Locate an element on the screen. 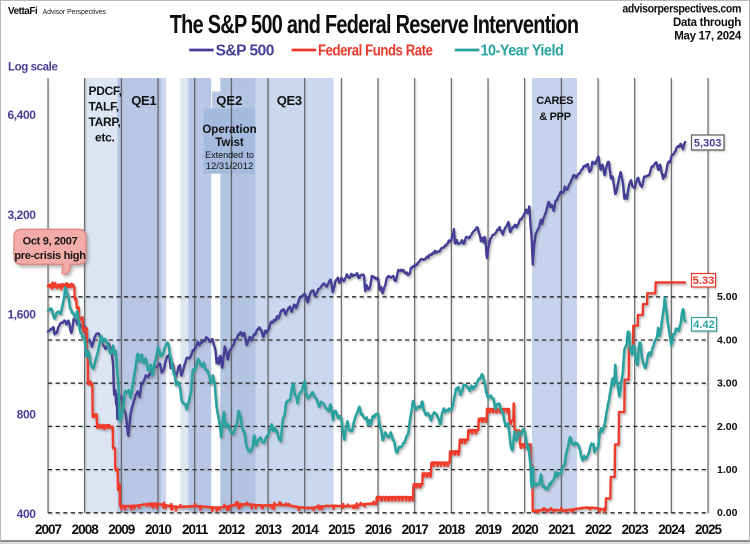  svg-text: 2024 is located at coordinates (672, 529).